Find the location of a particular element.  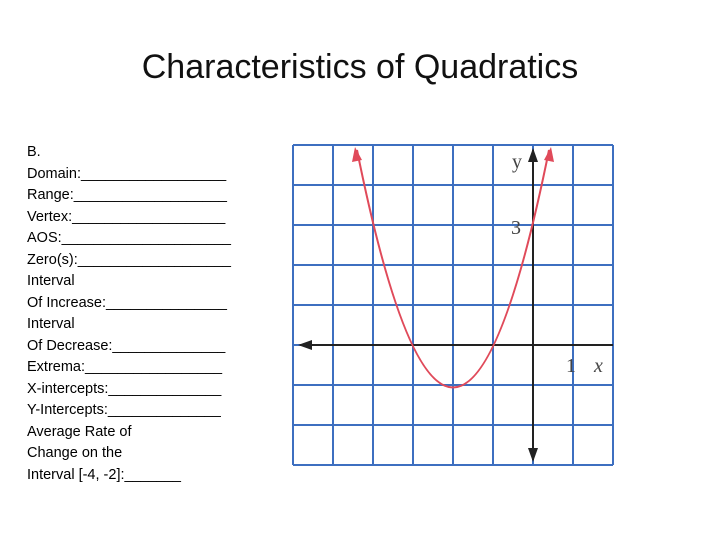

axis-label: y is located at coordinates (517, 162).